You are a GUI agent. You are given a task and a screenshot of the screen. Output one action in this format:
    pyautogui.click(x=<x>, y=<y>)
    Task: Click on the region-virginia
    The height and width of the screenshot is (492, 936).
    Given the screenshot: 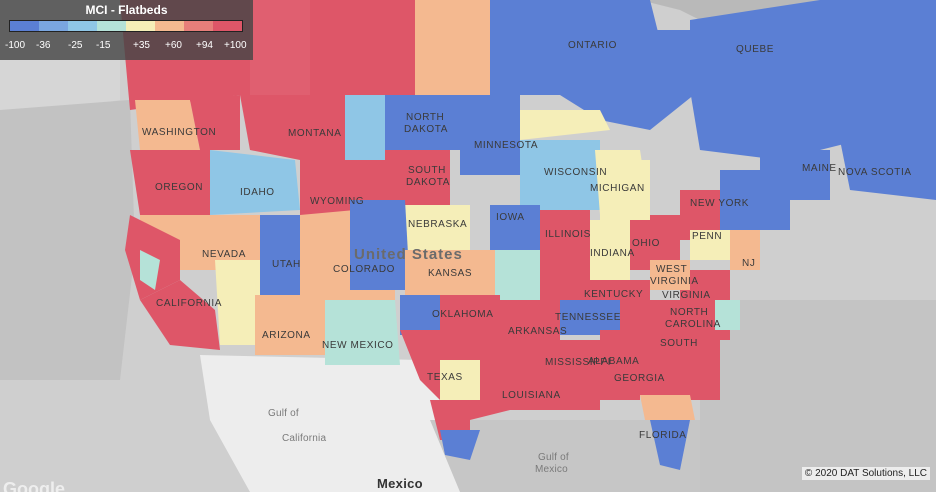 What is the action you would take?
    pyautogui.click(x=705, y=285)
    